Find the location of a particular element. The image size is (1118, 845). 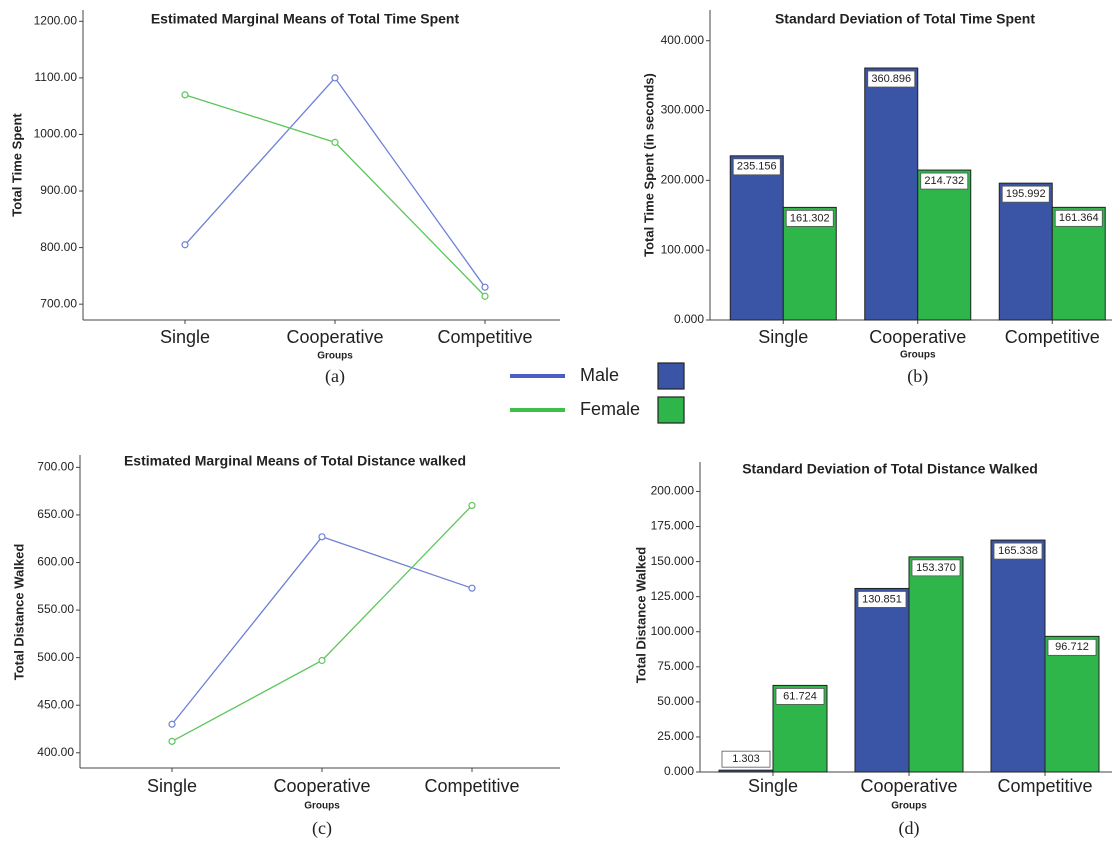

y-tick-label: 125.000 is located at coordinates (673, 596).